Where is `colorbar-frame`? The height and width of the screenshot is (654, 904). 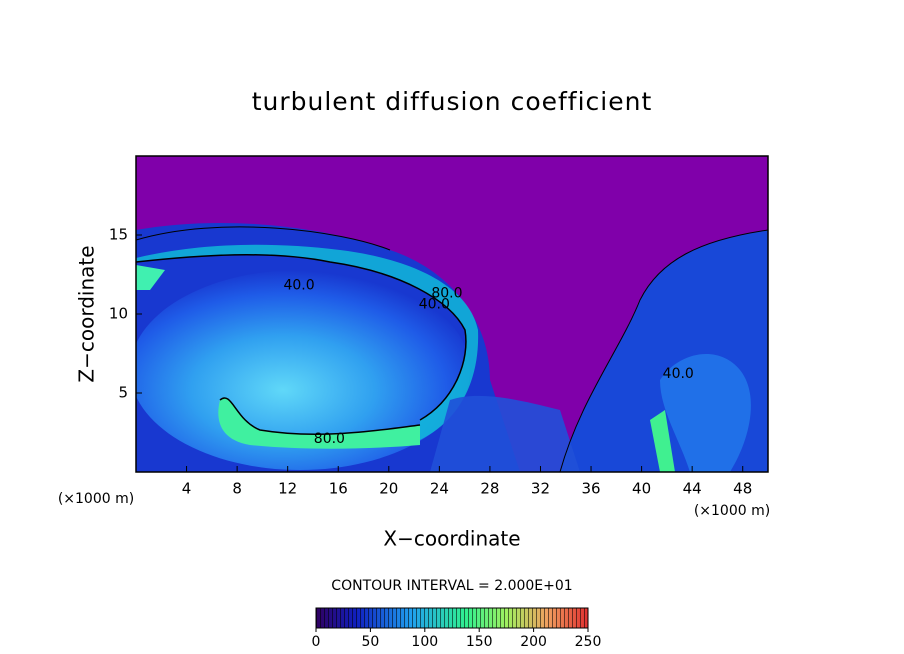 colorbar-frame is located at coordinates (452, 618).